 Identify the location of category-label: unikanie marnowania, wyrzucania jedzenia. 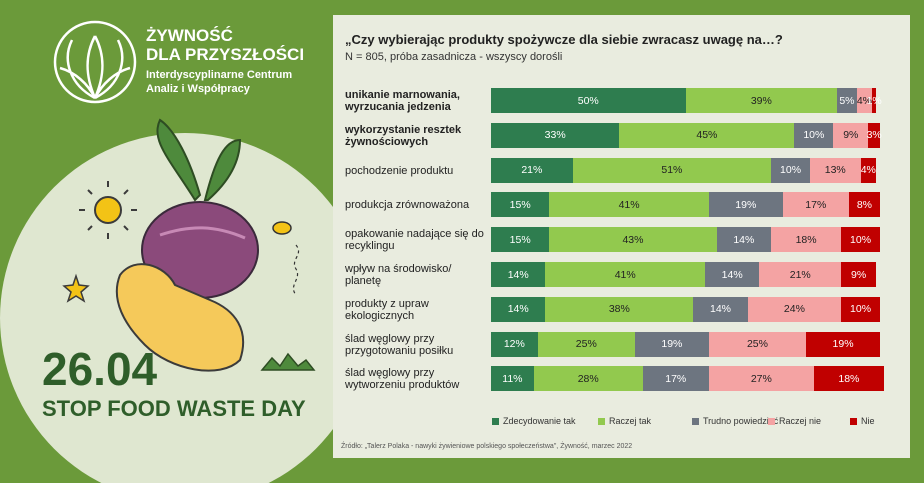
(402, 101).